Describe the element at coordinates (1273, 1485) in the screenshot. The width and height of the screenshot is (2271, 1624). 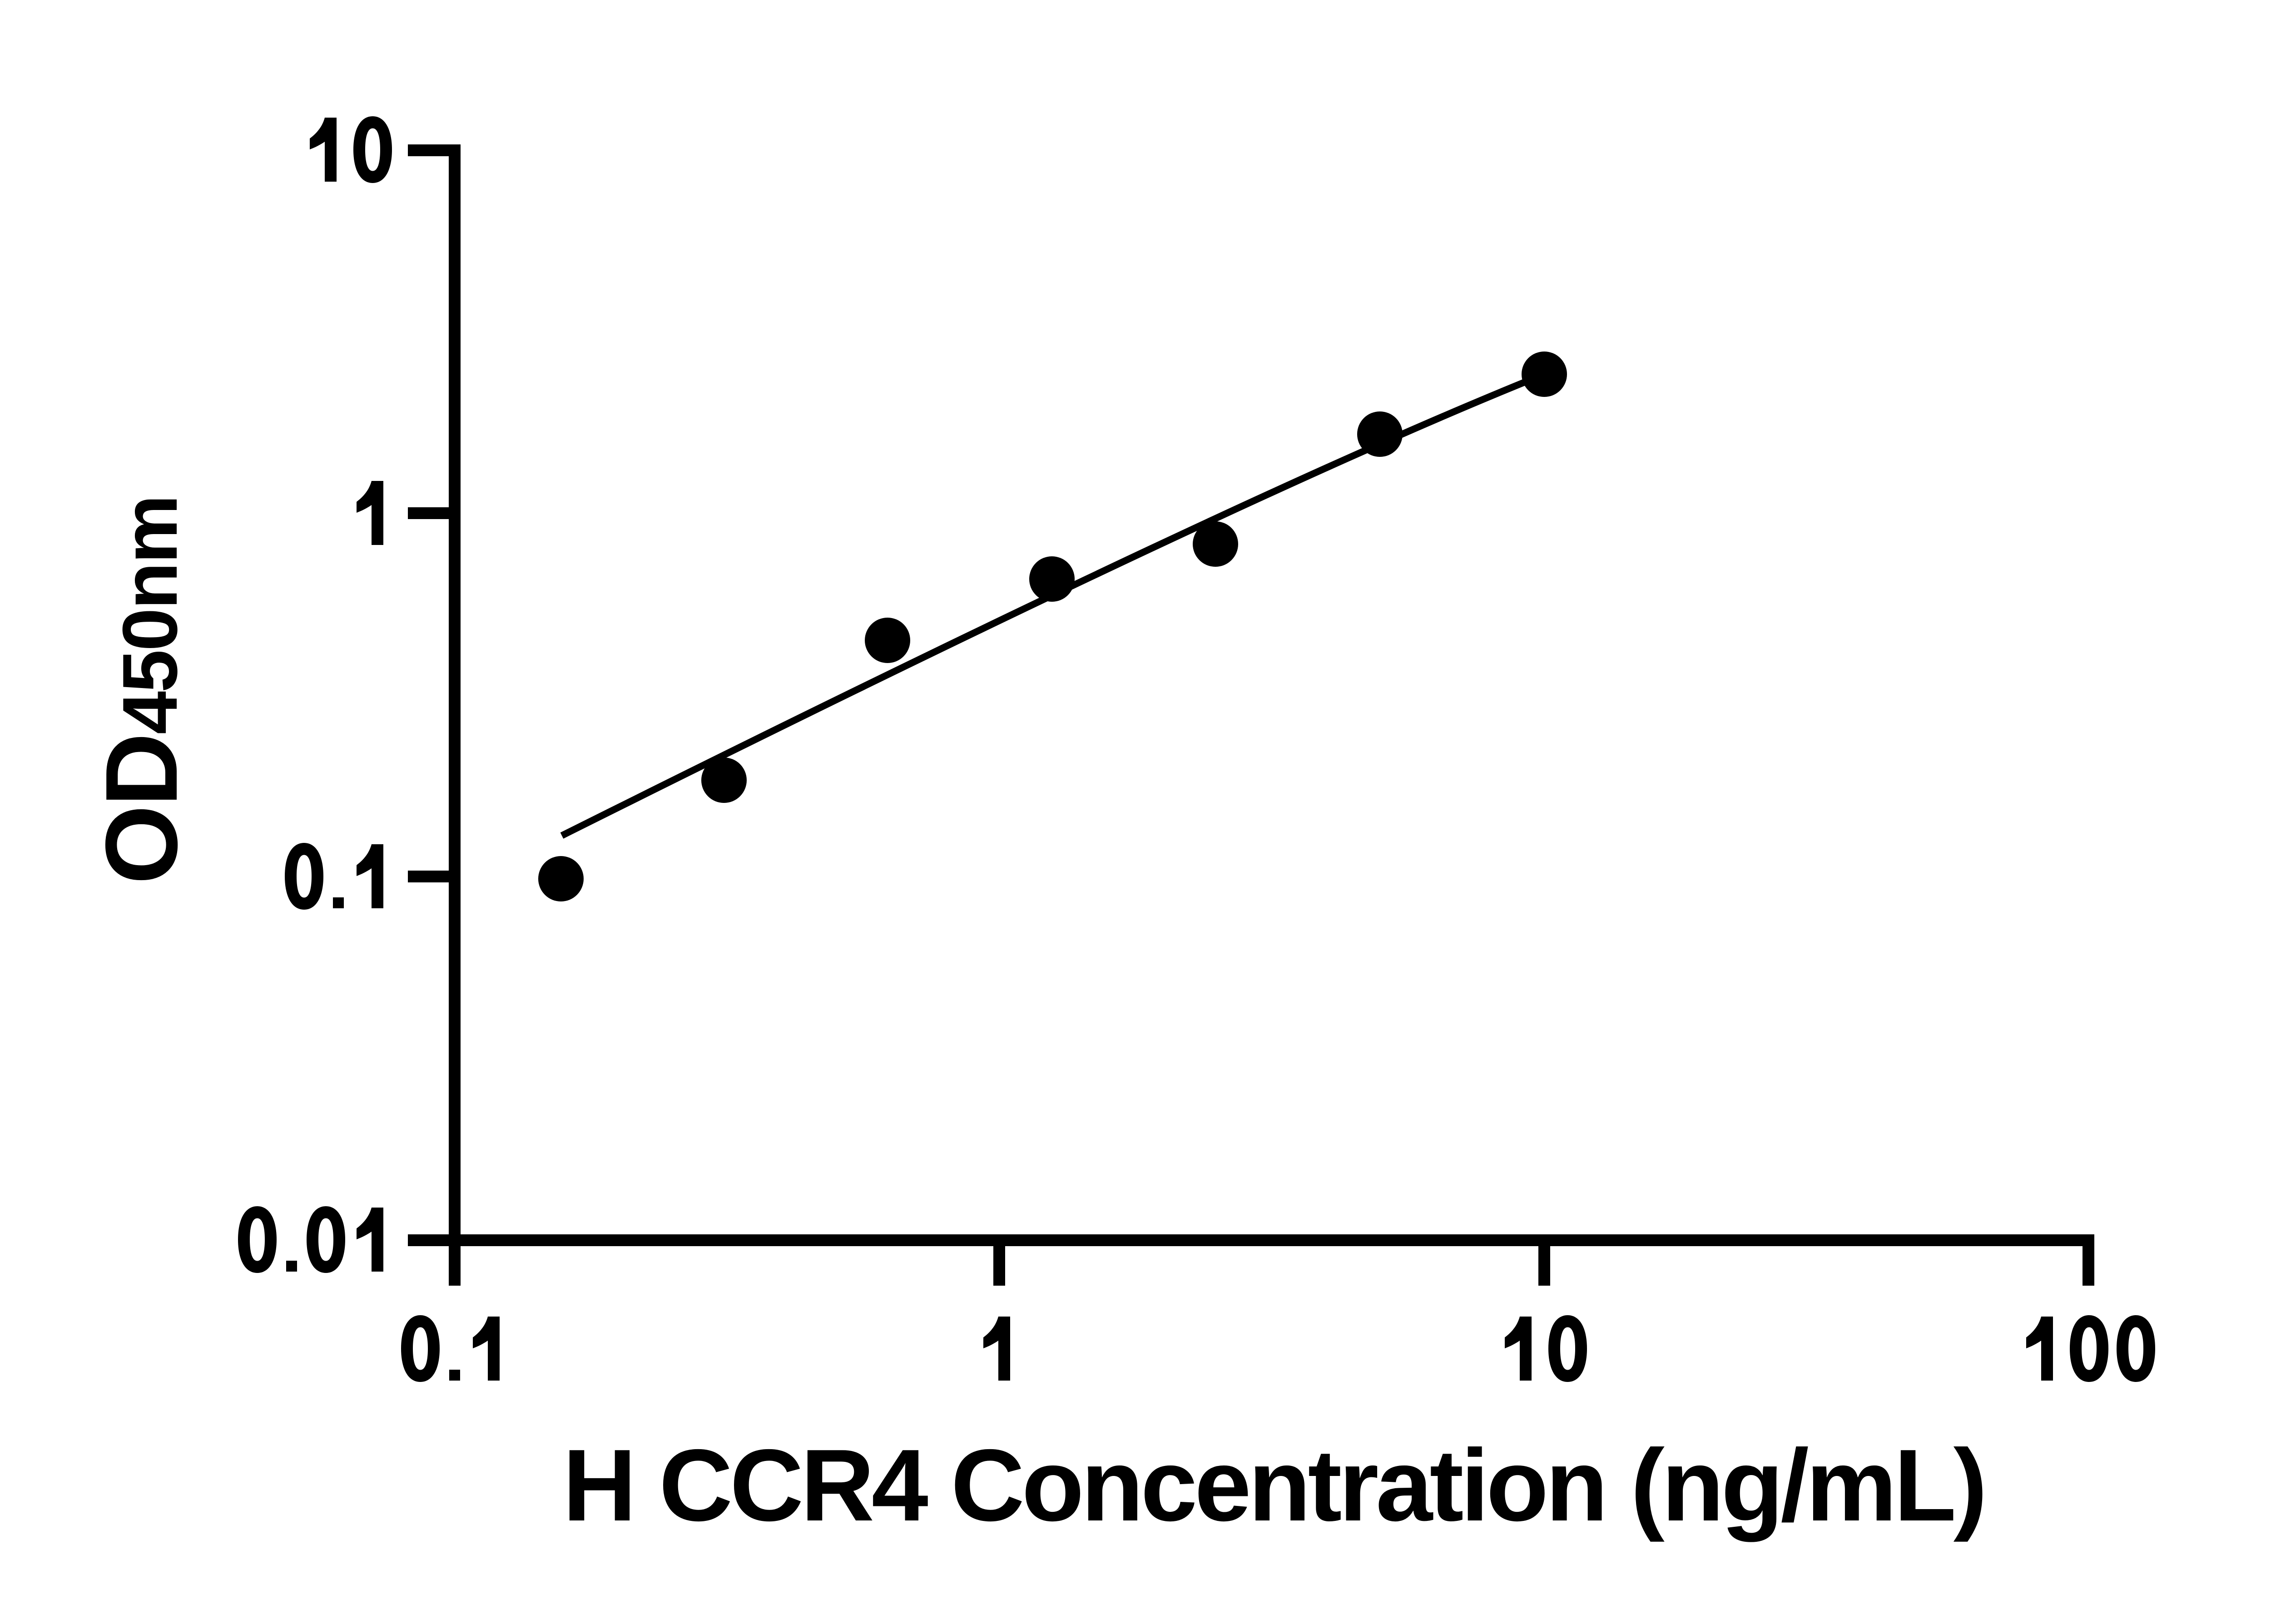
I see `svg-text: H CCR4 Concentration (ng/mL)` at that location.